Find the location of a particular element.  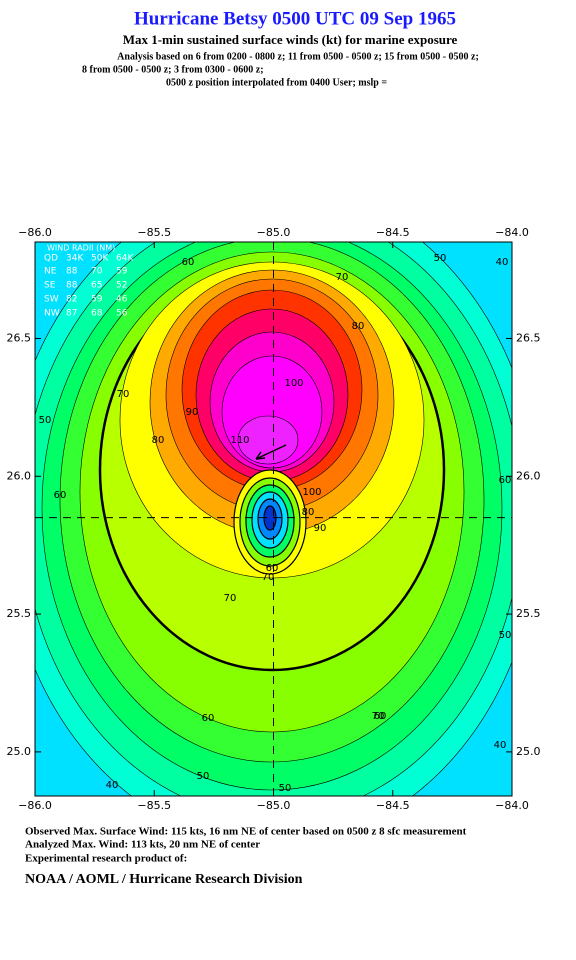

radii-cell: 70 is located at coordinates (97, 272).